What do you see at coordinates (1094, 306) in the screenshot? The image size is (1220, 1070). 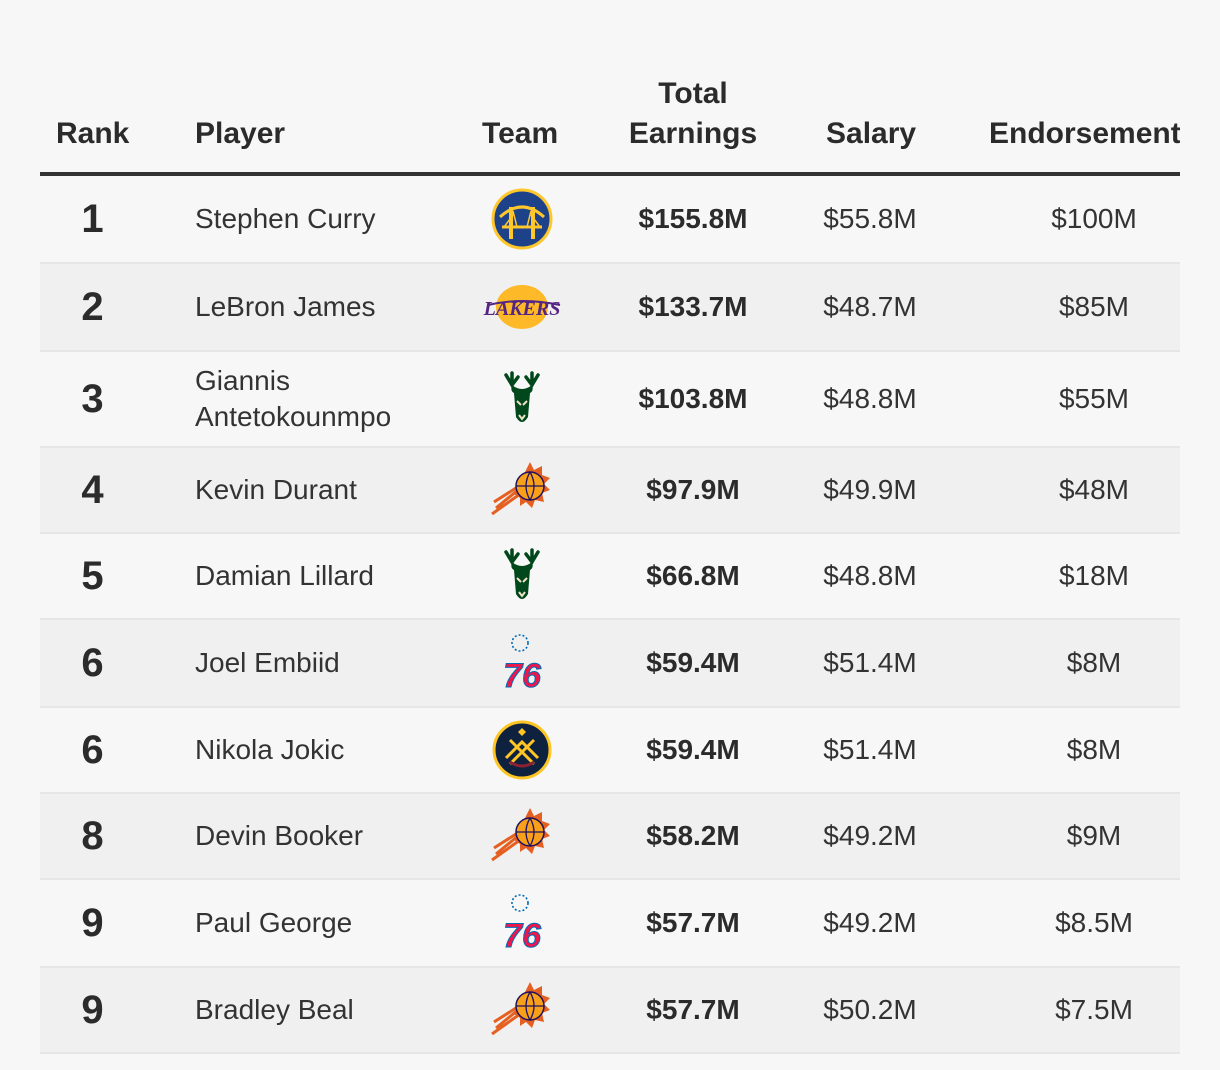 I see `endorsements-cell: $85M` at bounding box center [1094, 306].